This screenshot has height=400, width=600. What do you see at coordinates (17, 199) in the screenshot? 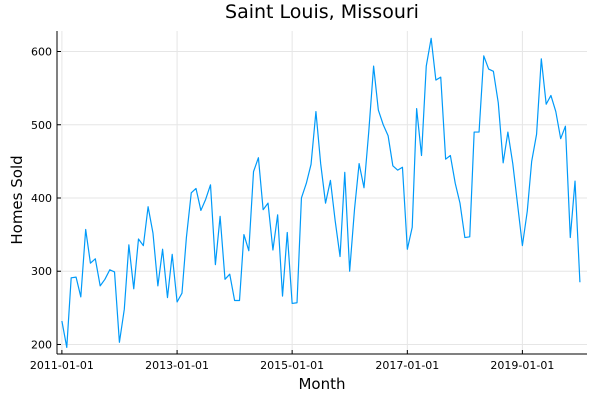
I see `y-axis-label: Homes Sold` at bounding box center [17, 199].